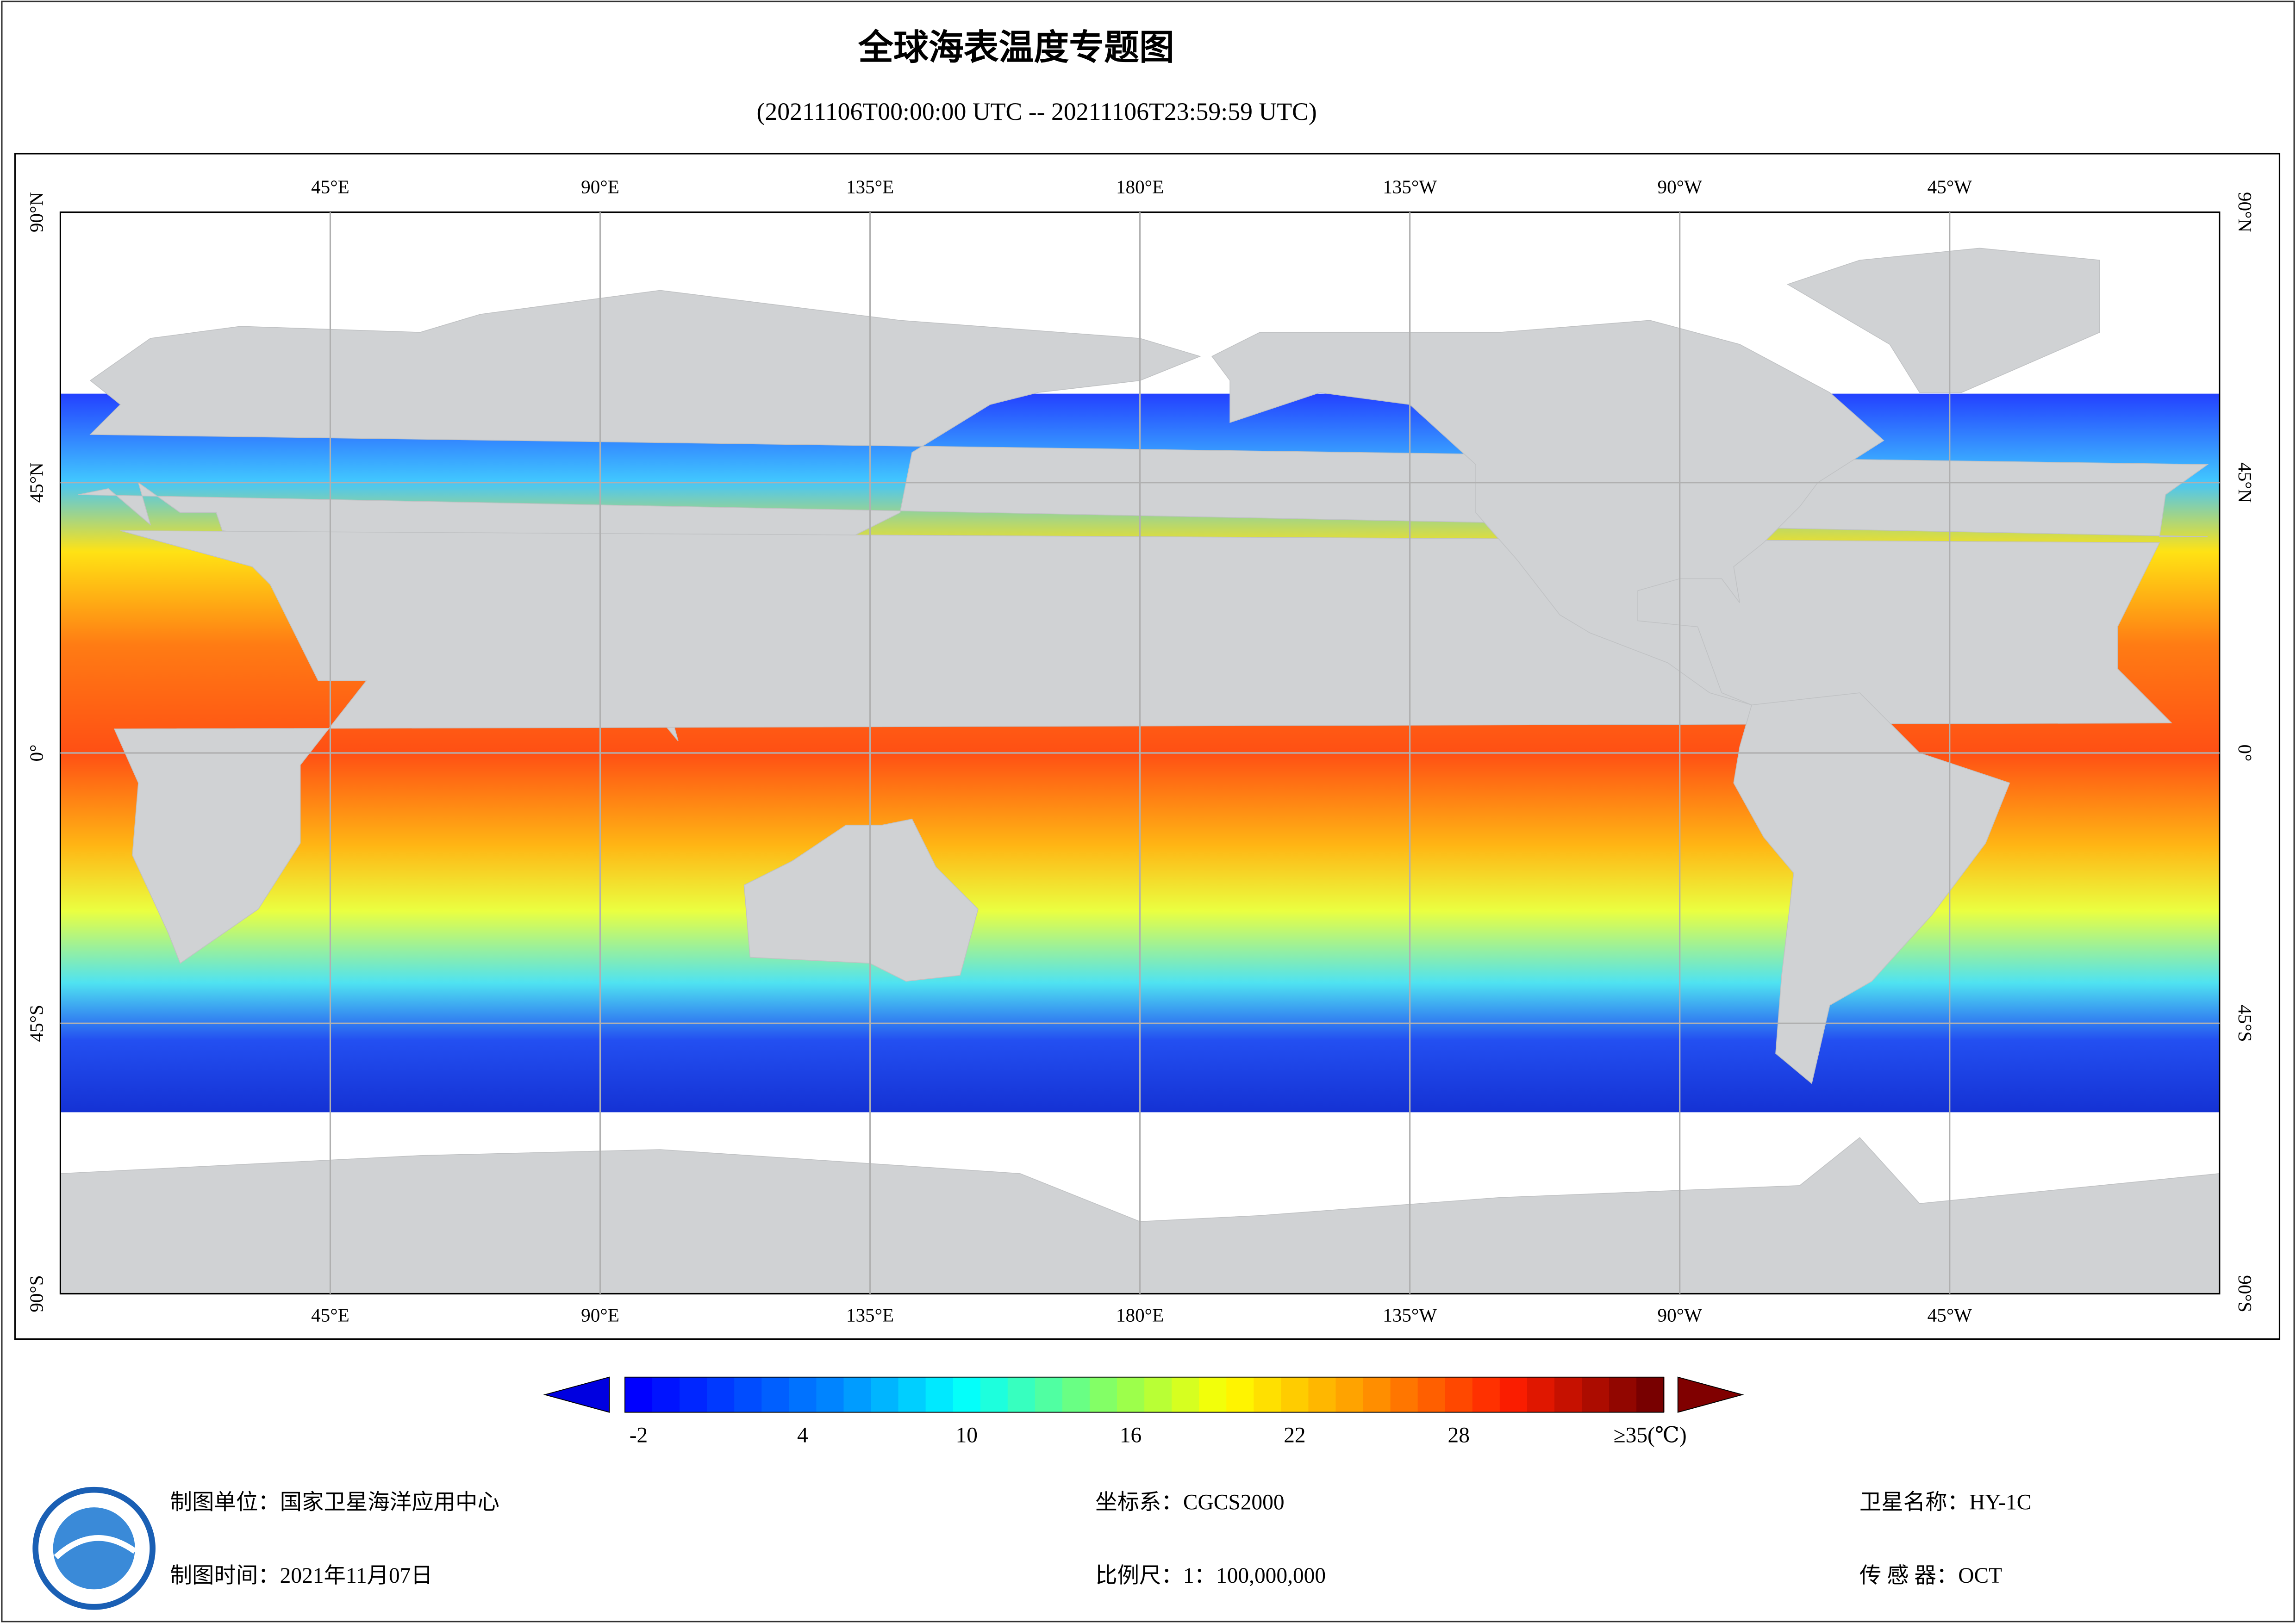  Describe the element at coordinates (2245, 1023) in the screenshot. I see `lat-label-right: 45°S` at that location.